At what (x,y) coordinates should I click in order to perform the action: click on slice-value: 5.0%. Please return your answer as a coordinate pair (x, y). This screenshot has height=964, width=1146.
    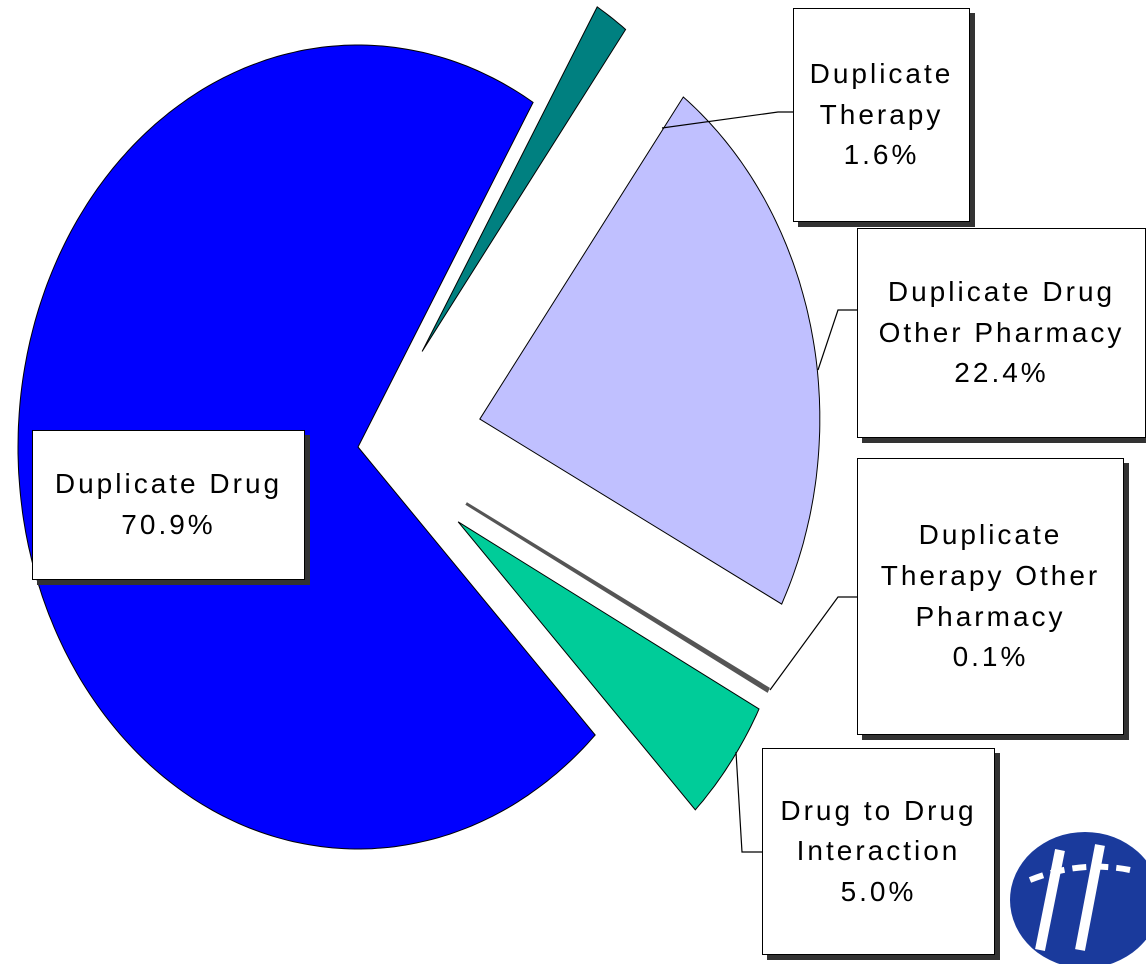
    Looking at the image, I should click on (878, 891).